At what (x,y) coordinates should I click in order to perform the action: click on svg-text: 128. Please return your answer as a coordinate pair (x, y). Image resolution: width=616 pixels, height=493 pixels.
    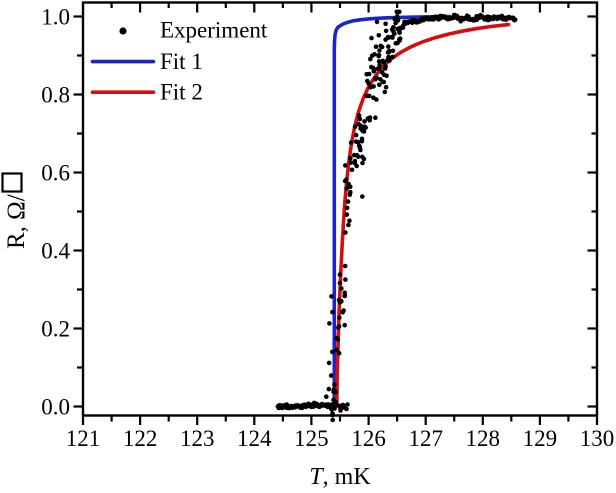
    Looking at the image, I should click on (483, 438).